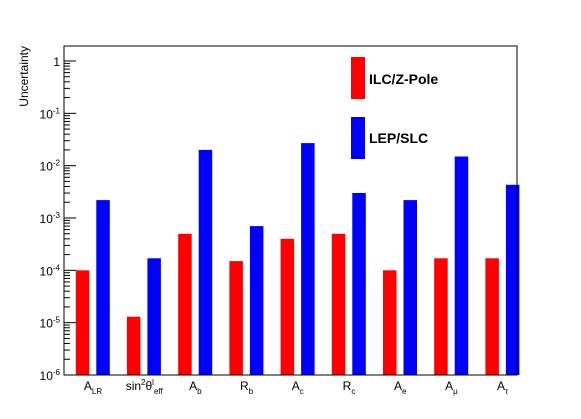 The height and width of the screenshot is (419, 581). I want to click on x-tick-label: Rc, so click(349, 387).